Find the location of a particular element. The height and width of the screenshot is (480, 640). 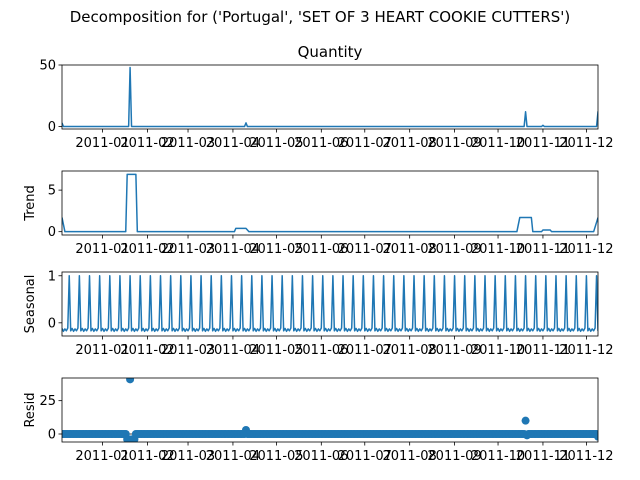

plot-area-observed is located at coordinates (330, 97).